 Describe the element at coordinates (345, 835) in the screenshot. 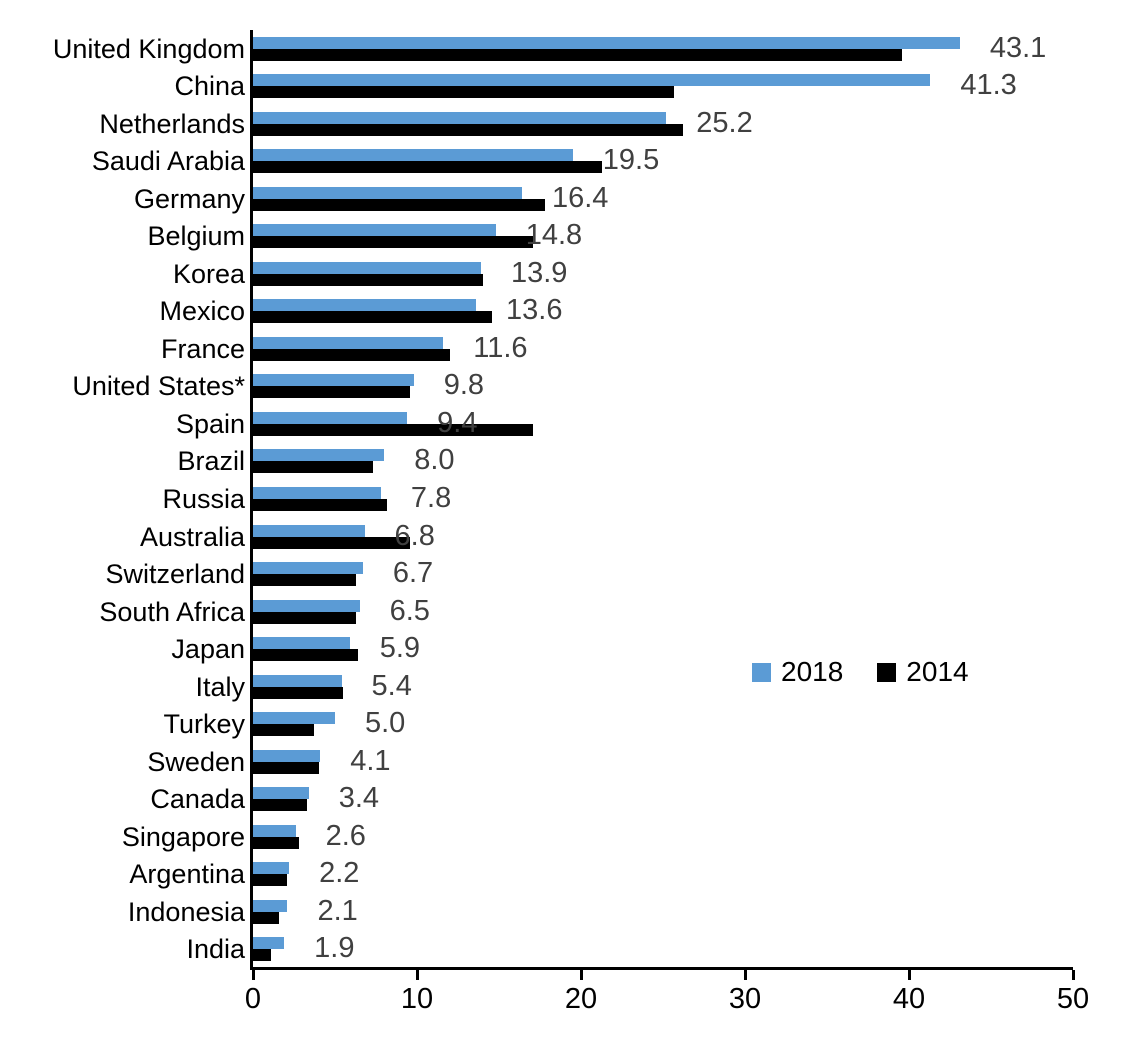

I see `data-label: 2.6` at that location.